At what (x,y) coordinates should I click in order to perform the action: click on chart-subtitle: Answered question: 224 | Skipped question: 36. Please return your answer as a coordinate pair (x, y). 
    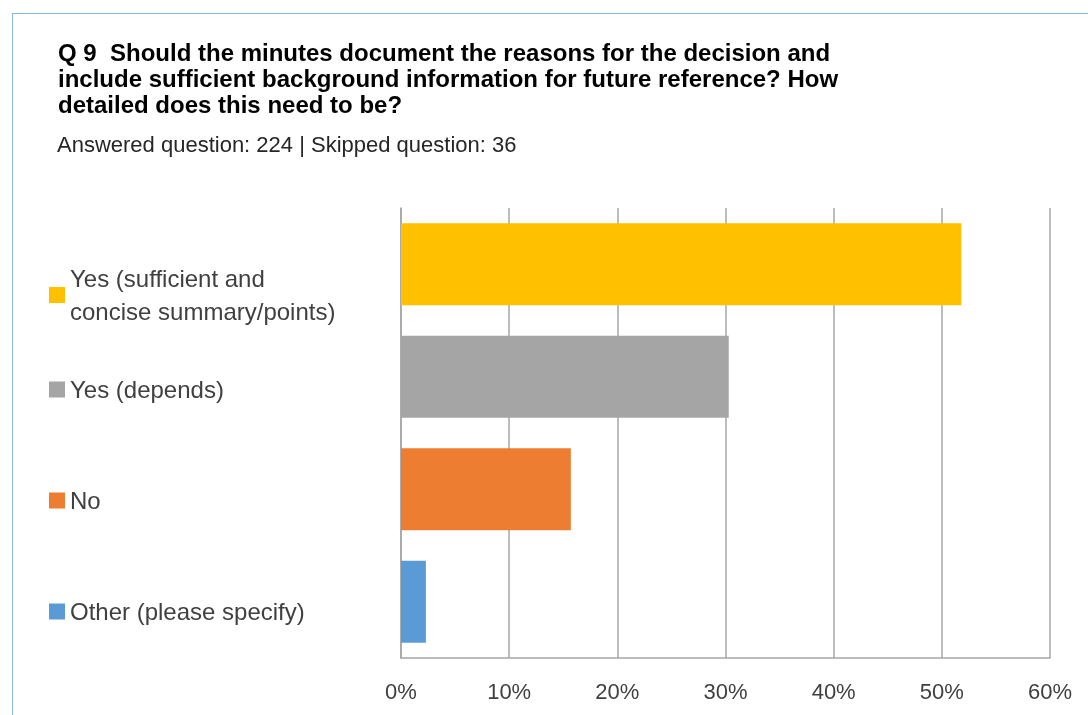
    Looking at the image, I should click on (287, 144).